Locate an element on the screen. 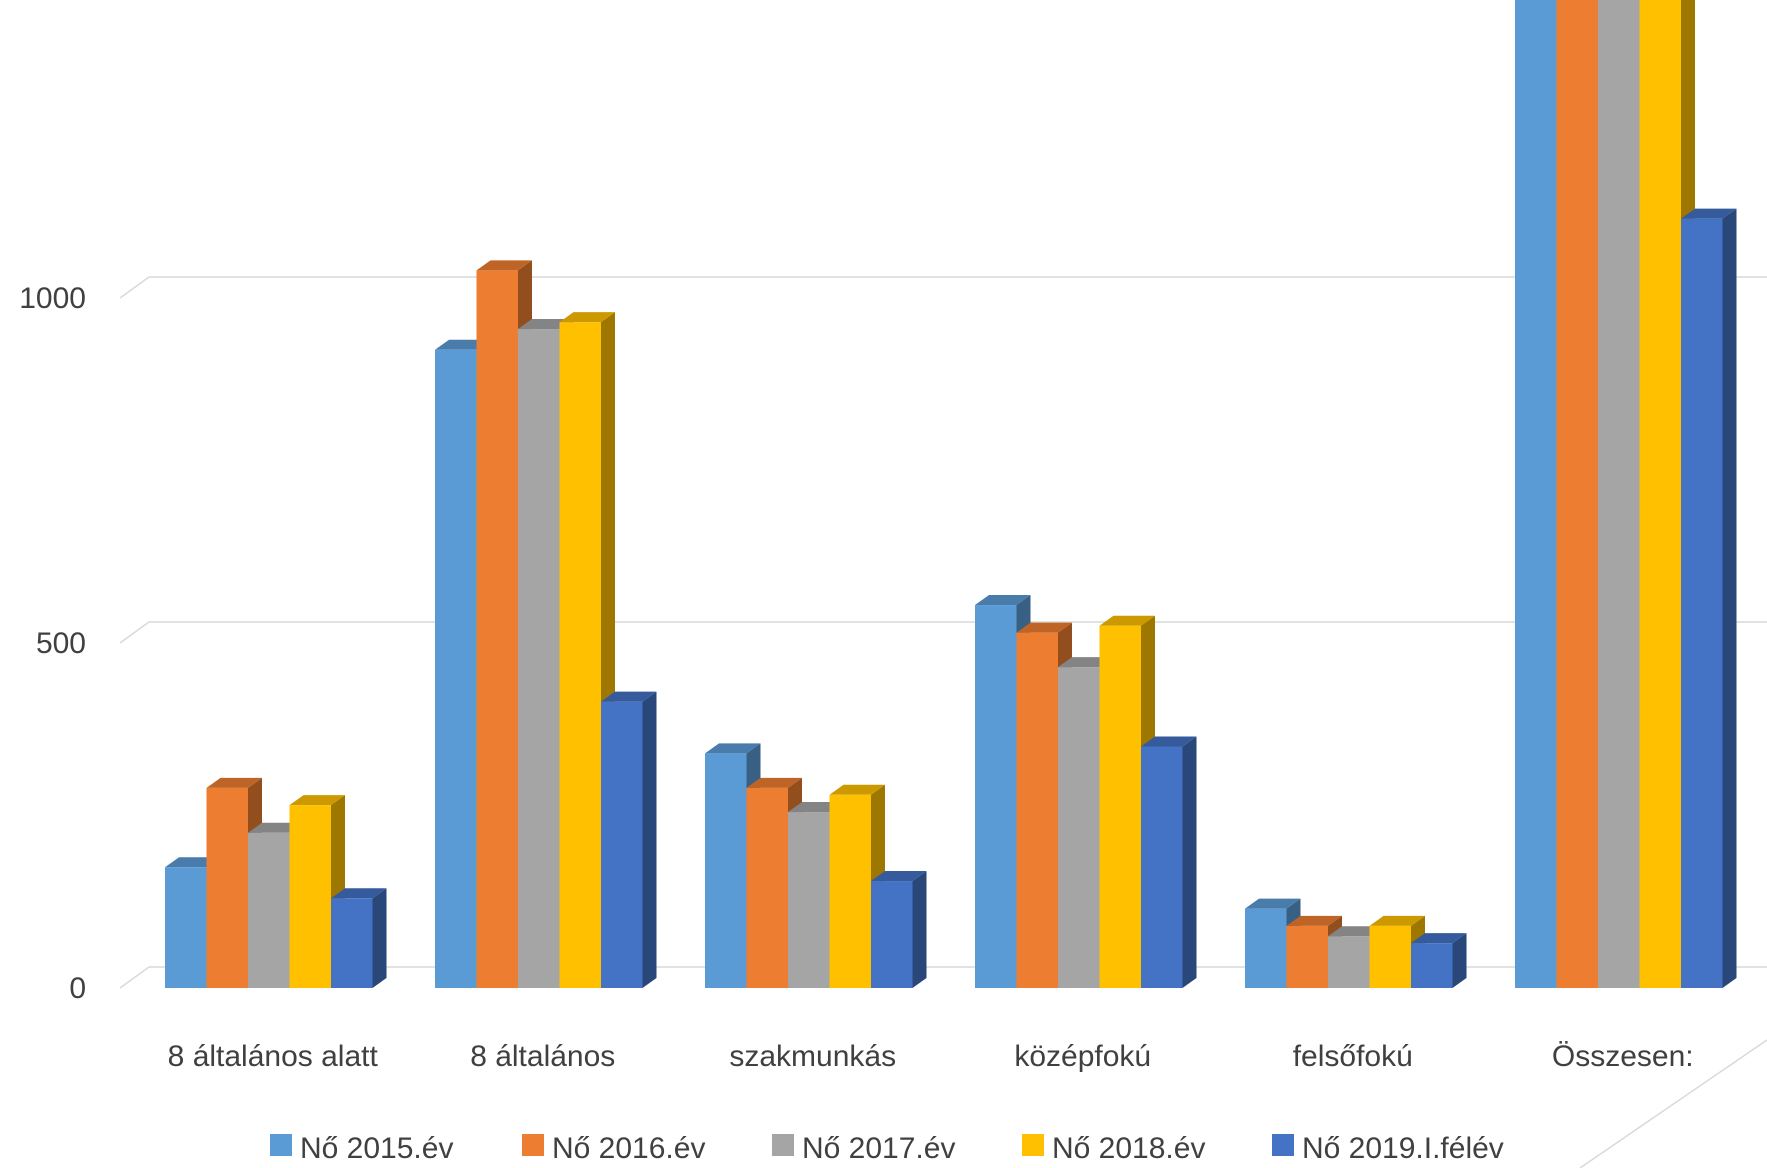 The image size is (1767, 1168). y-tick-label: 0 is located at coordinates (77, 988).